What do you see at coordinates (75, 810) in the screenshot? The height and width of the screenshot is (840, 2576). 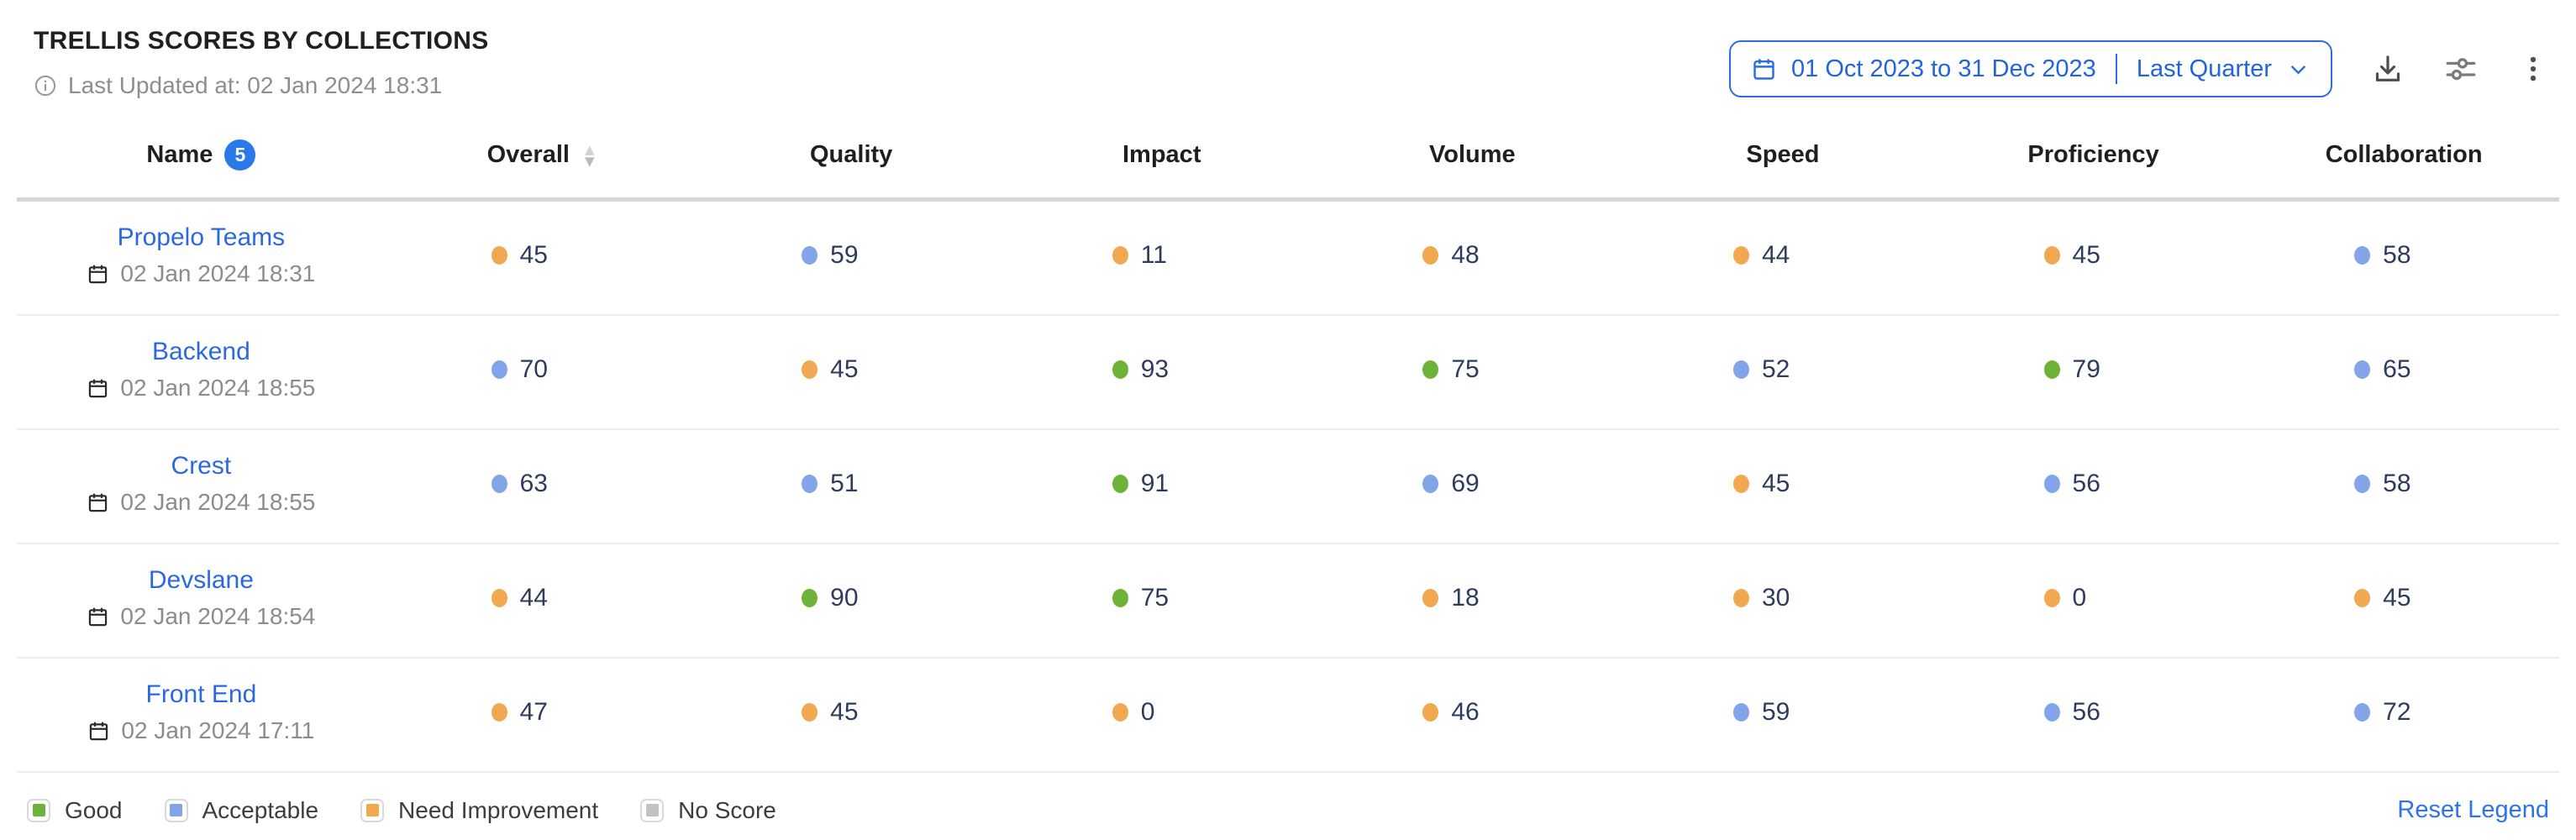 I see `legend-item-good: Good` at bounding box center [75, 810].